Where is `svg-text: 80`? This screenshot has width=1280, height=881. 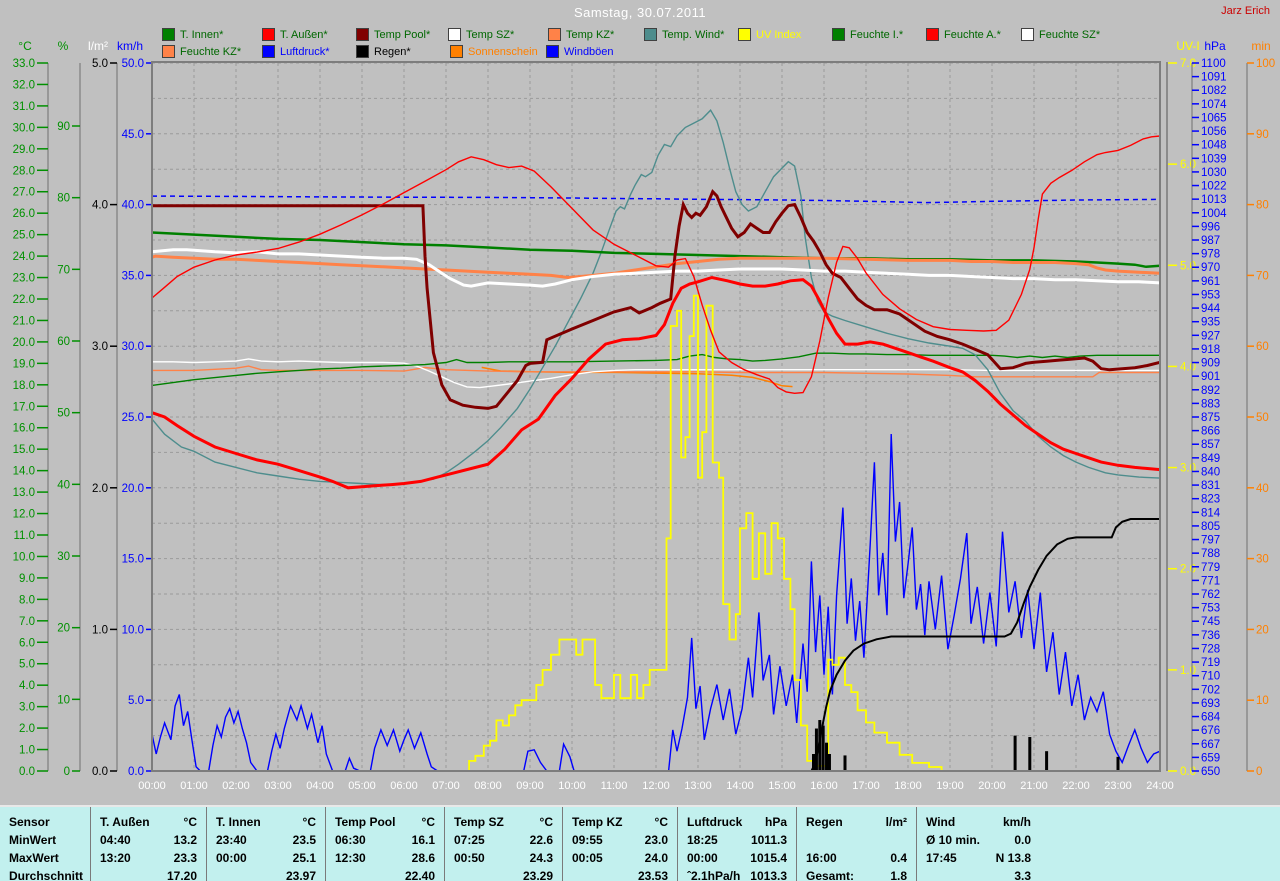 svg-text: 80 is located at coordinates (1262, 206).